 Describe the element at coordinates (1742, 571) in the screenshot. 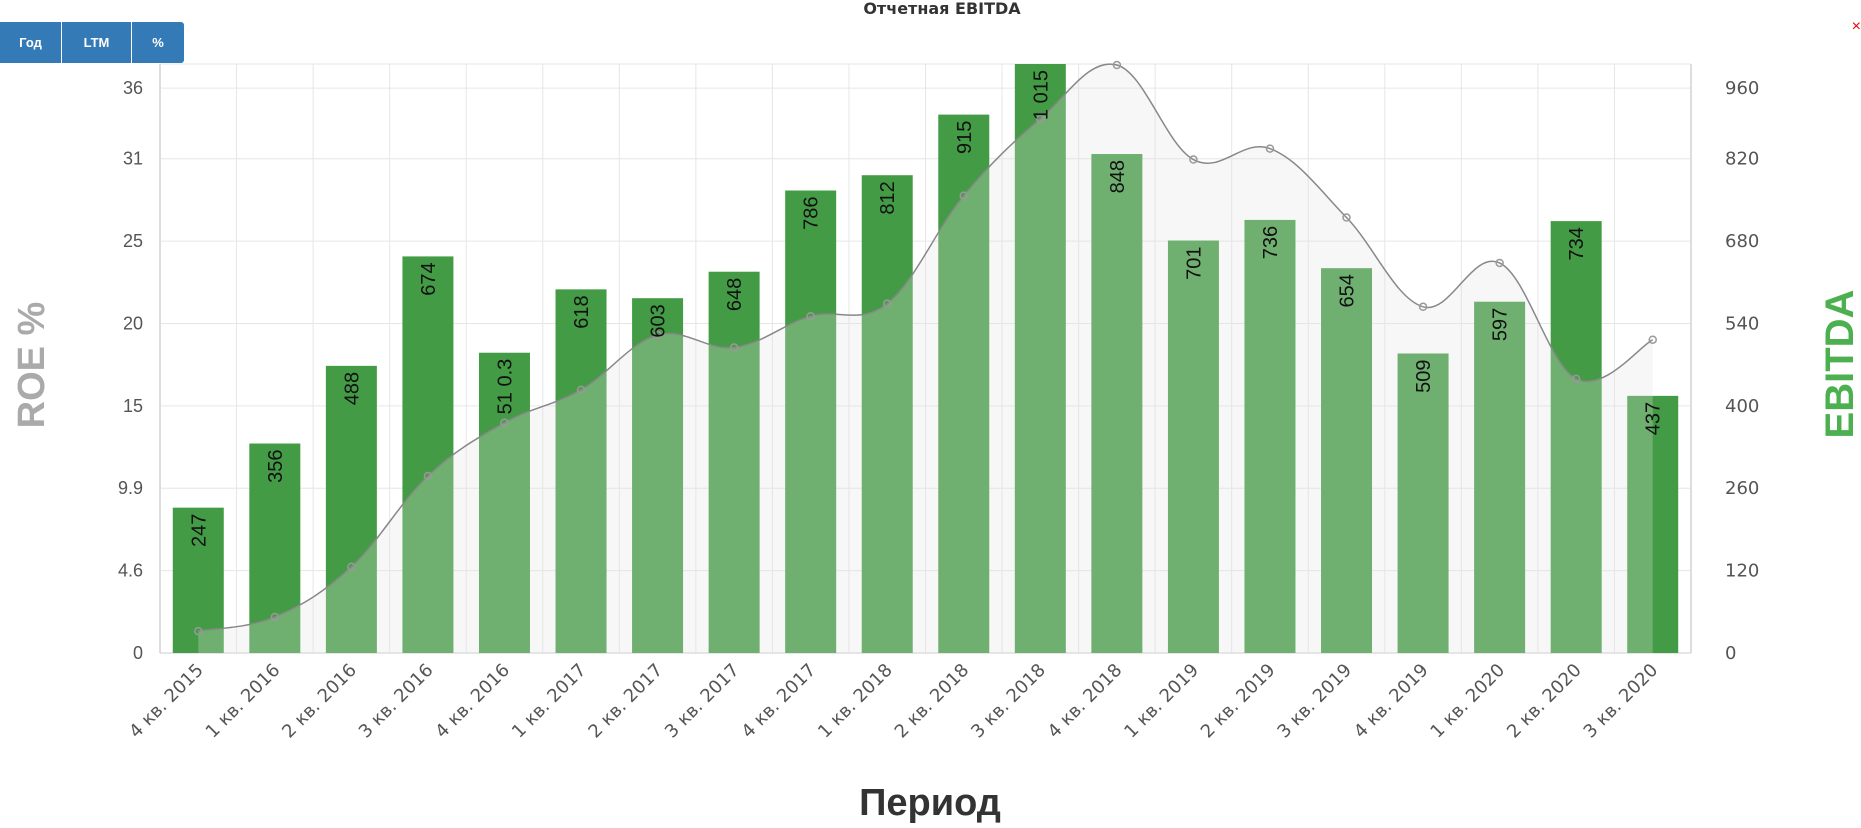

I see `right-tick-label: 120` at that location.